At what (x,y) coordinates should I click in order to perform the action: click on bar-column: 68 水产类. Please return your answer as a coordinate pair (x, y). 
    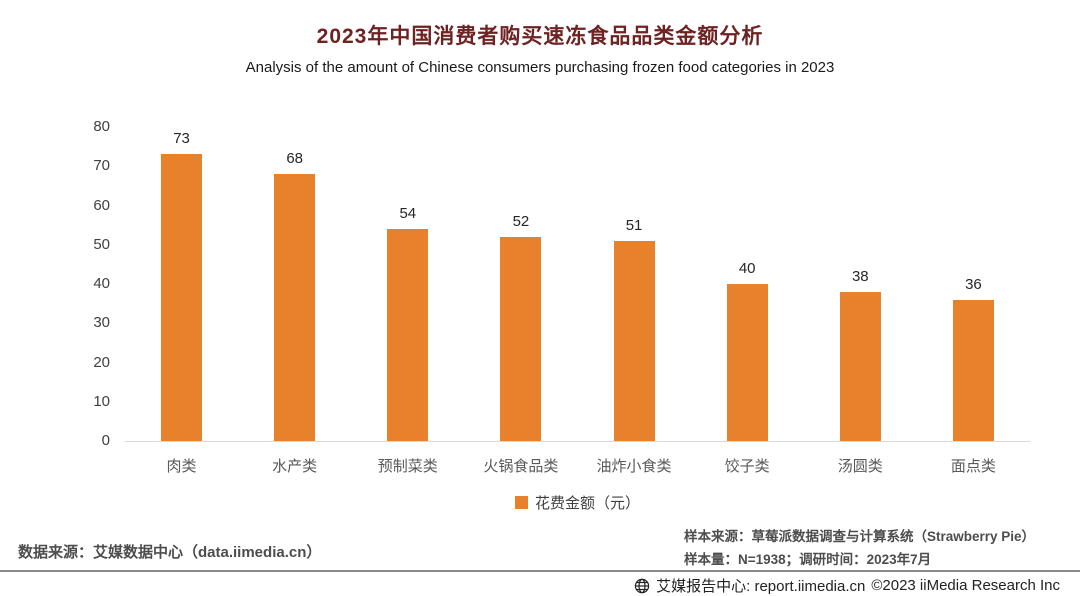
    Looking at the image, I should click on (294, 301).